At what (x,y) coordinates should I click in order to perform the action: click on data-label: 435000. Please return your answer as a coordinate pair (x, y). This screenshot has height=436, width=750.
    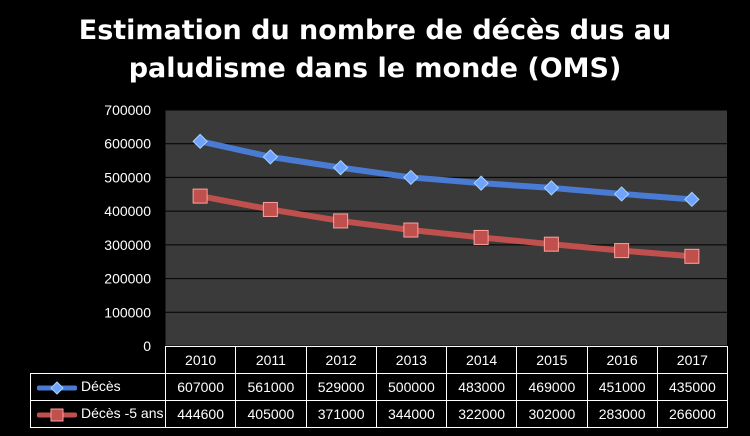
    Looking at the image, I should click on (692, 387).